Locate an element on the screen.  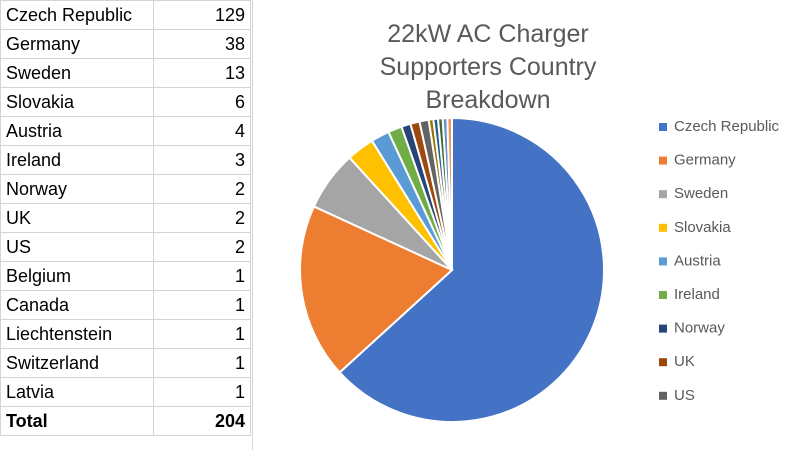
legend-label: Norway is located at coordinates (699, 328).